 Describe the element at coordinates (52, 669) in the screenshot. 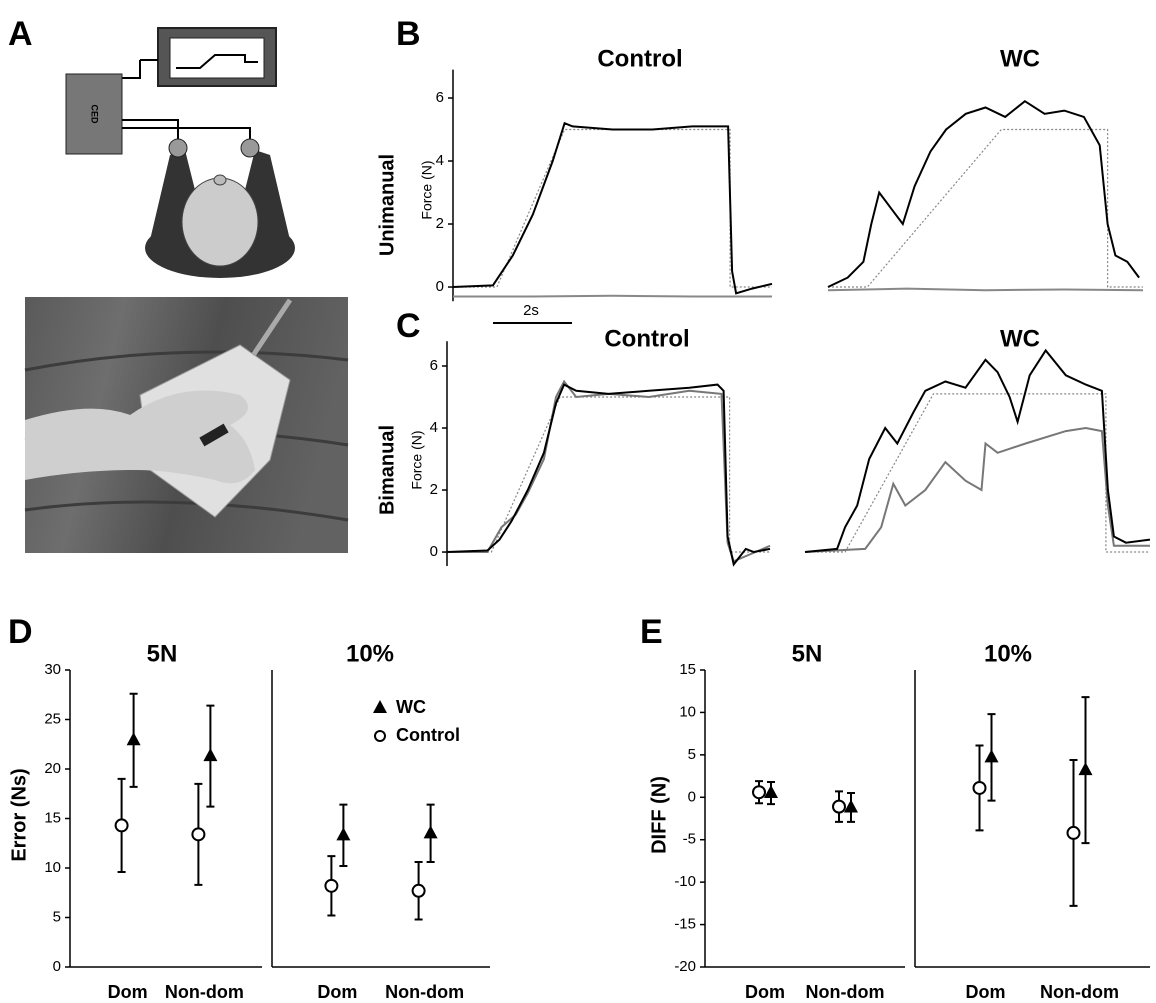

I see `y-tick-label: 30` at that location.